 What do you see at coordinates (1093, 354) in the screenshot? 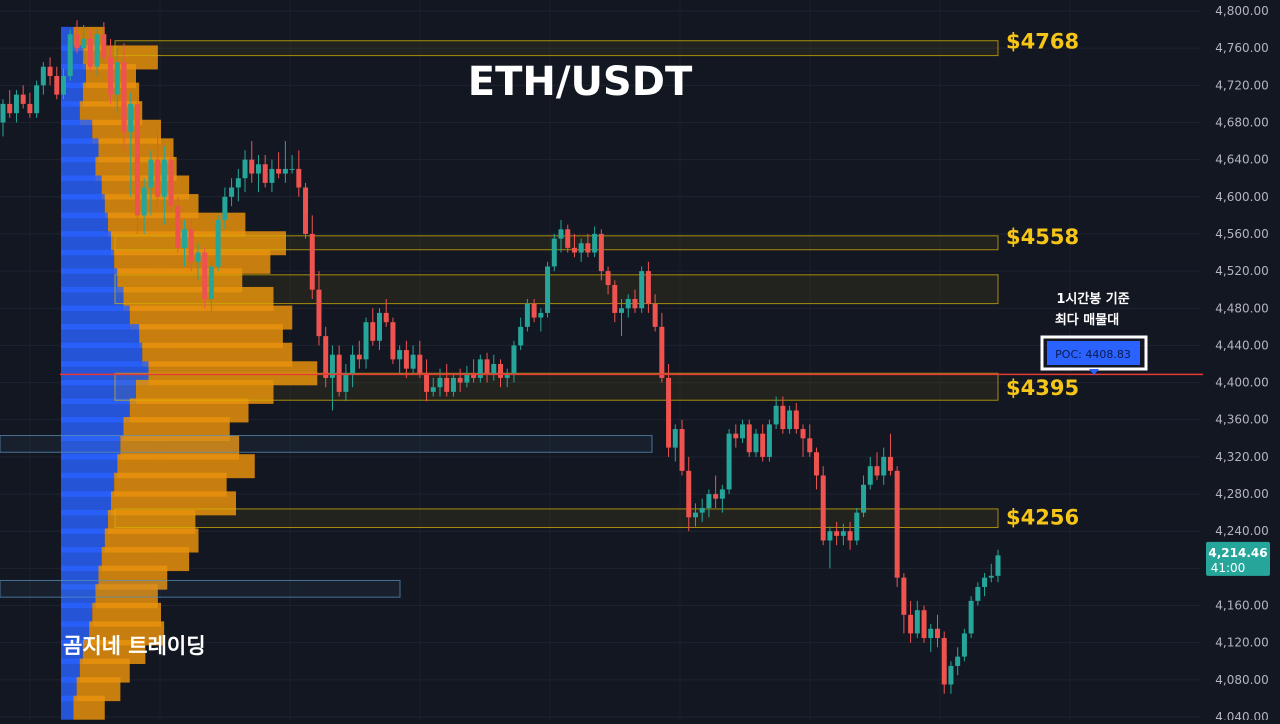
I see `poc-label: POC: 4408.83` at bounding box center [1093, 354].